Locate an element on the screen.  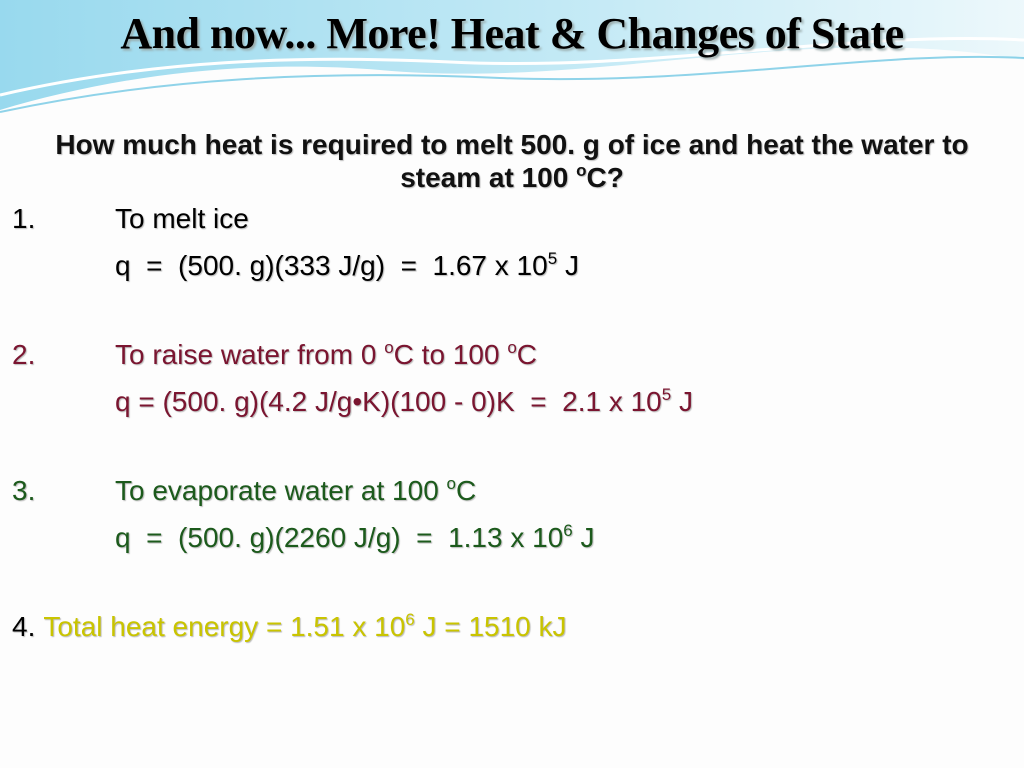
text-run: J = 1510 kJ is located at coordinates (490, 626).